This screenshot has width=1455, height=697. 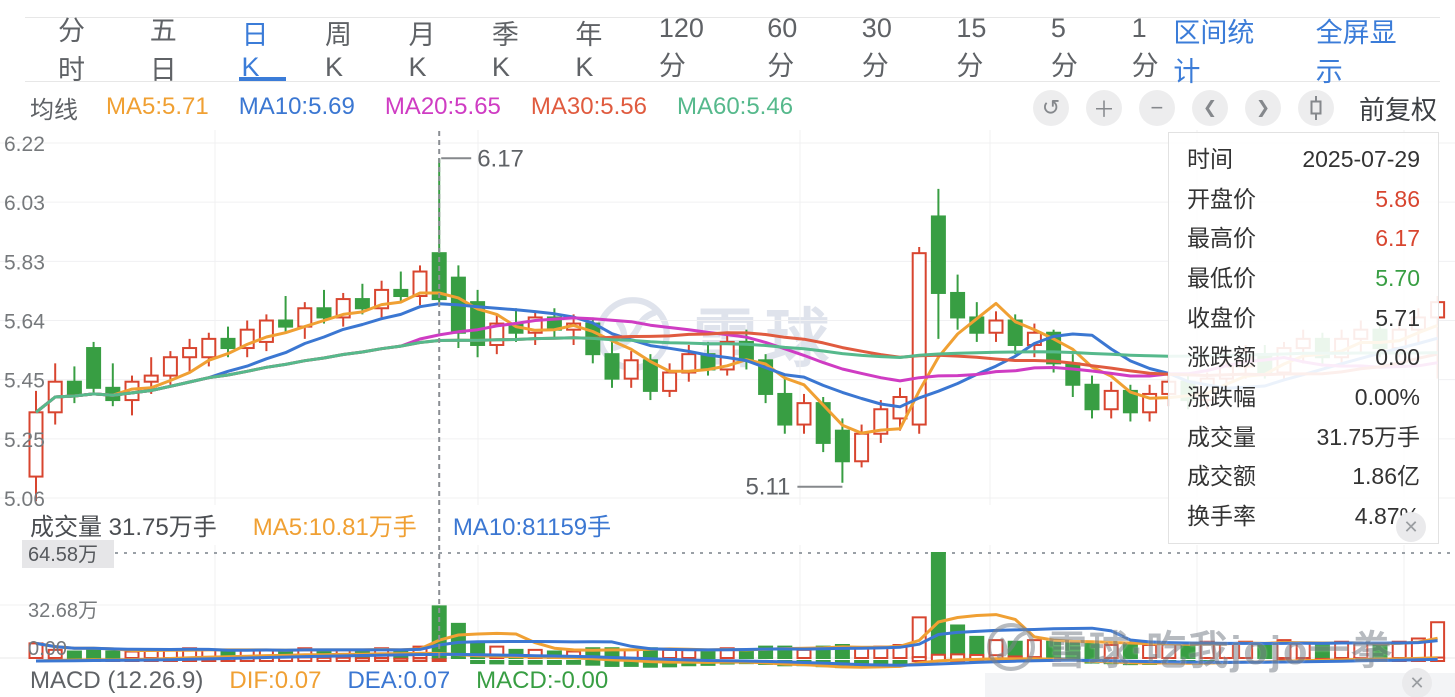 What do you see at coordinates (1210, 159) in the screenshot?
I see `info-row-label: 时间` at bounding box center [1210, 159].